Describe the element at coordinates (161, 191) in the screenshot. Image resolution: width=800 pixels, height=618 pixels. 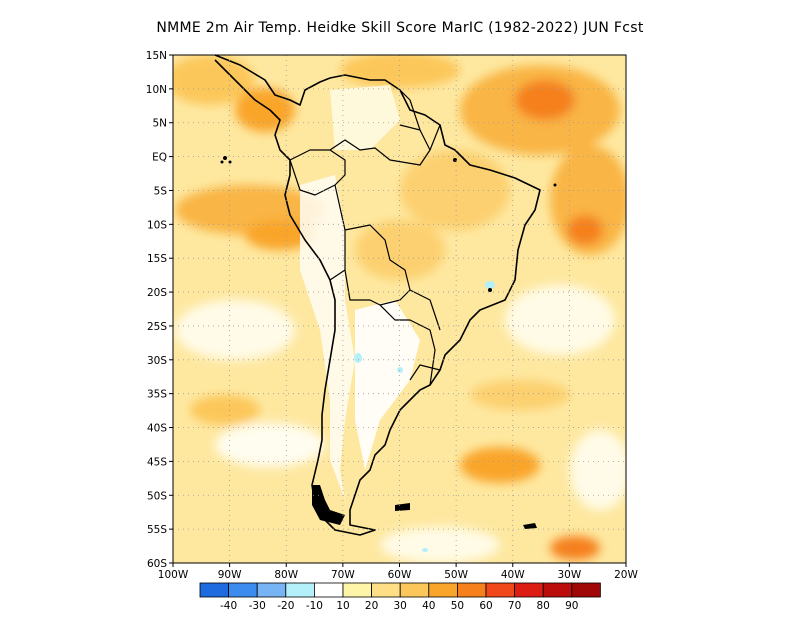
I see `lat-label: 5S` at that location.